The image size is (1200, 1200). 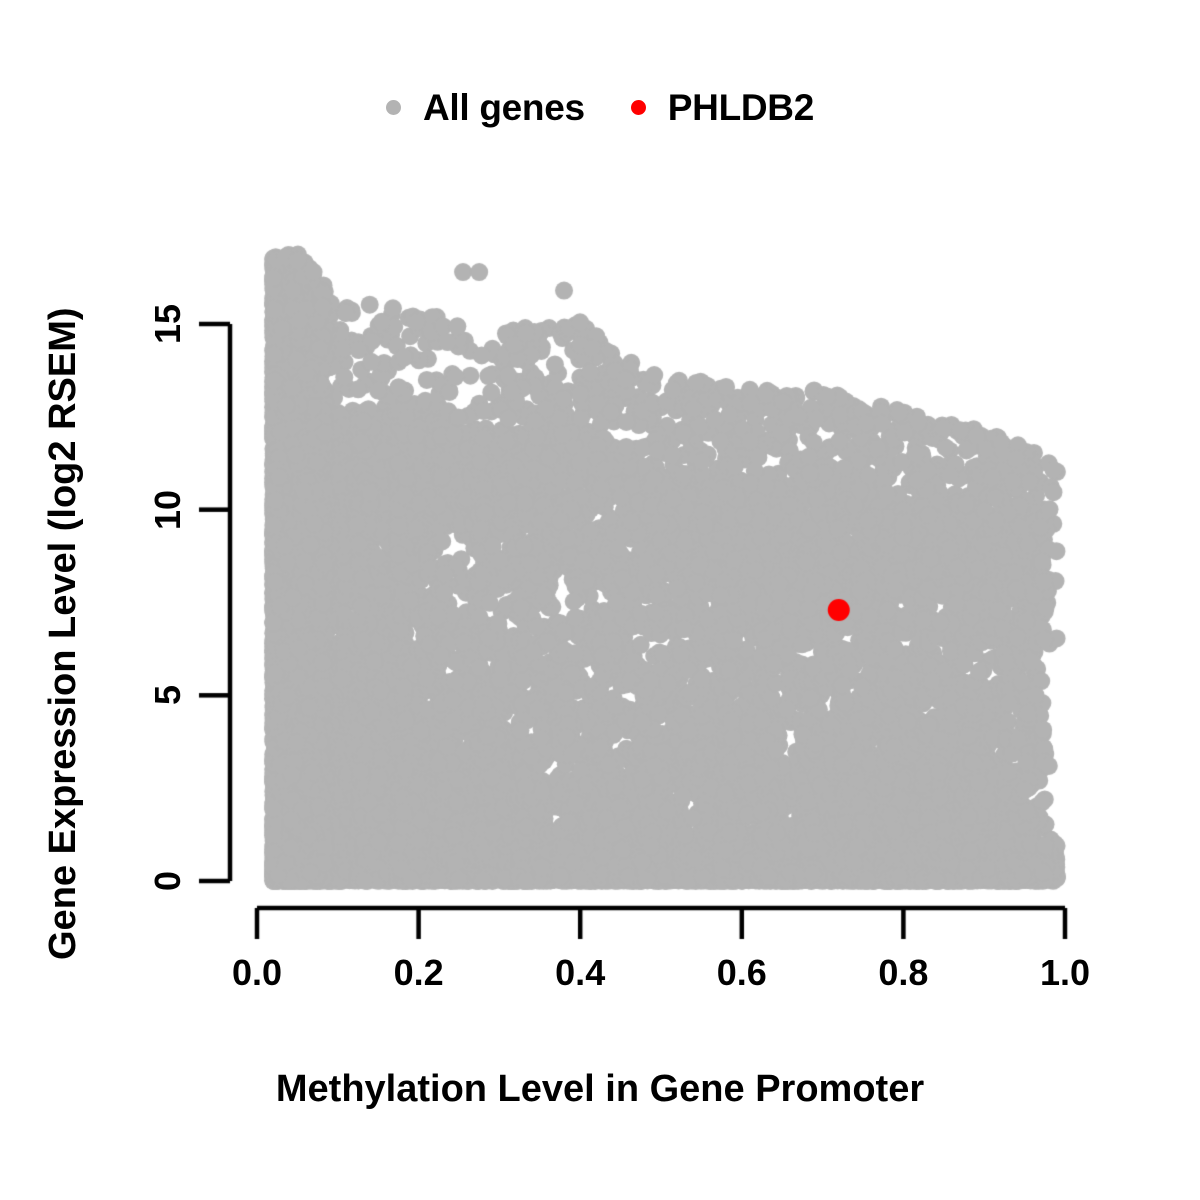 I want to click on y-tick-label: 10, so click(x=167, y=509).